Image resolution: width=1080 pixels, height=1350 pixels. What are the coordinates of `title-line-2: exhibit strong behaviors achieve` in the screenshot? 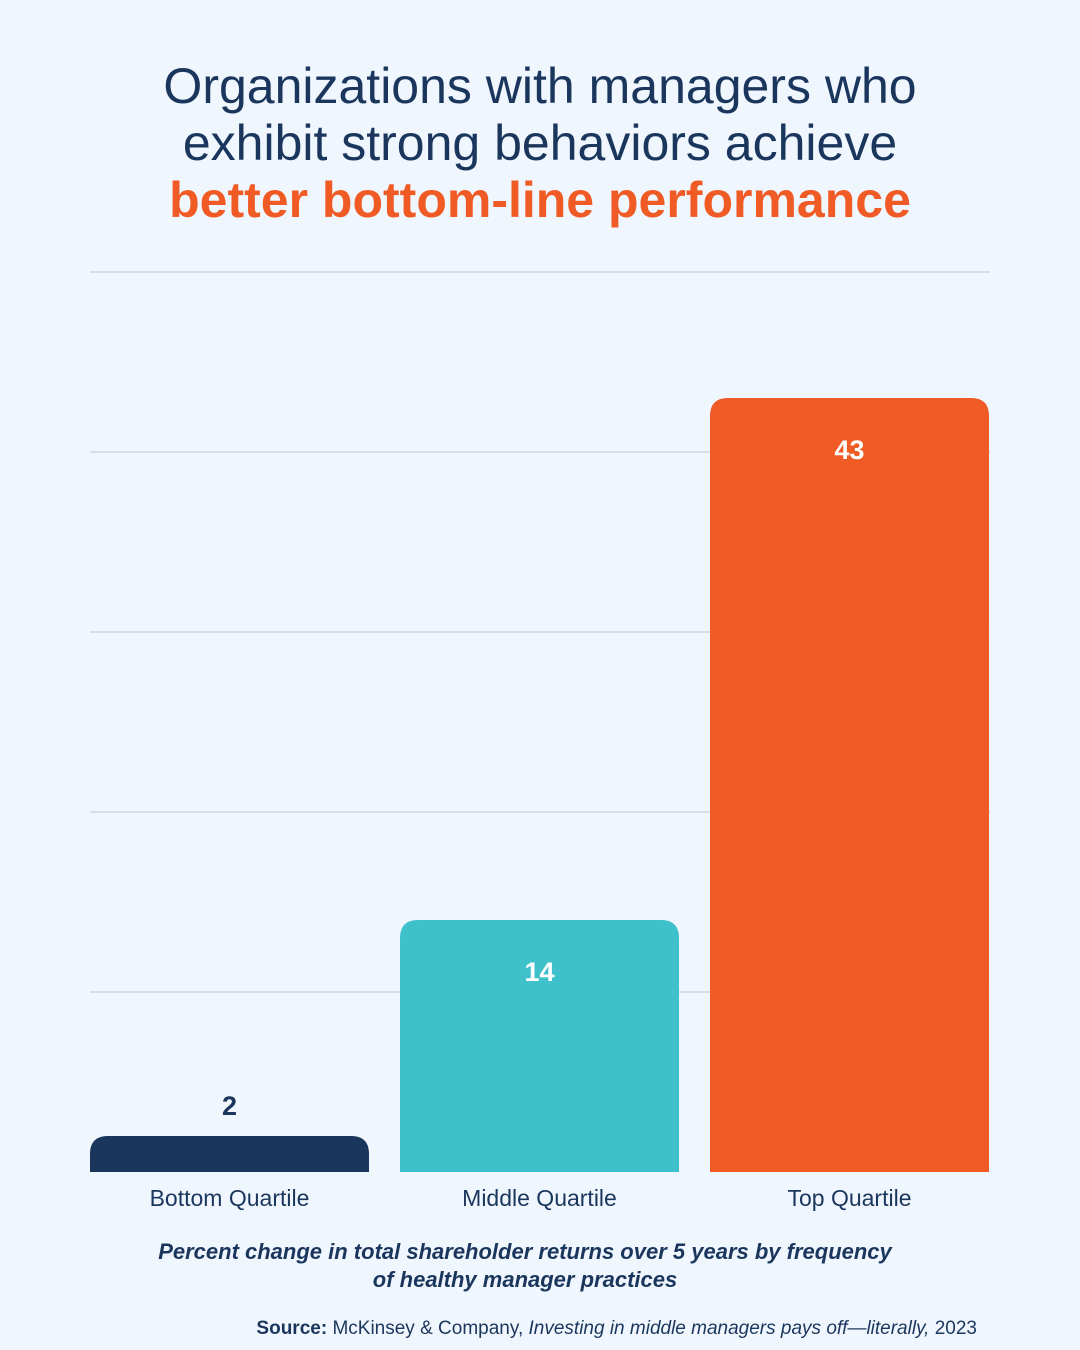 It's located at (540, 143).